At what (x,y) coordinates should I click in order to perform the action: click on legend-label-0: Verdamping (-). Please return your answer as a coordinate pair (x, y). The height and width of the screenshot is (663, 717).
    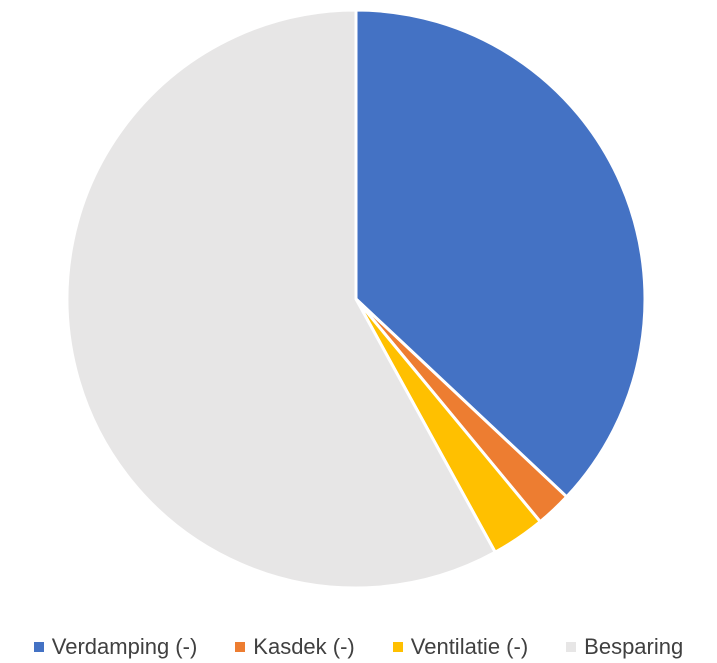
    Looking at the image, I should click on (124, 646).